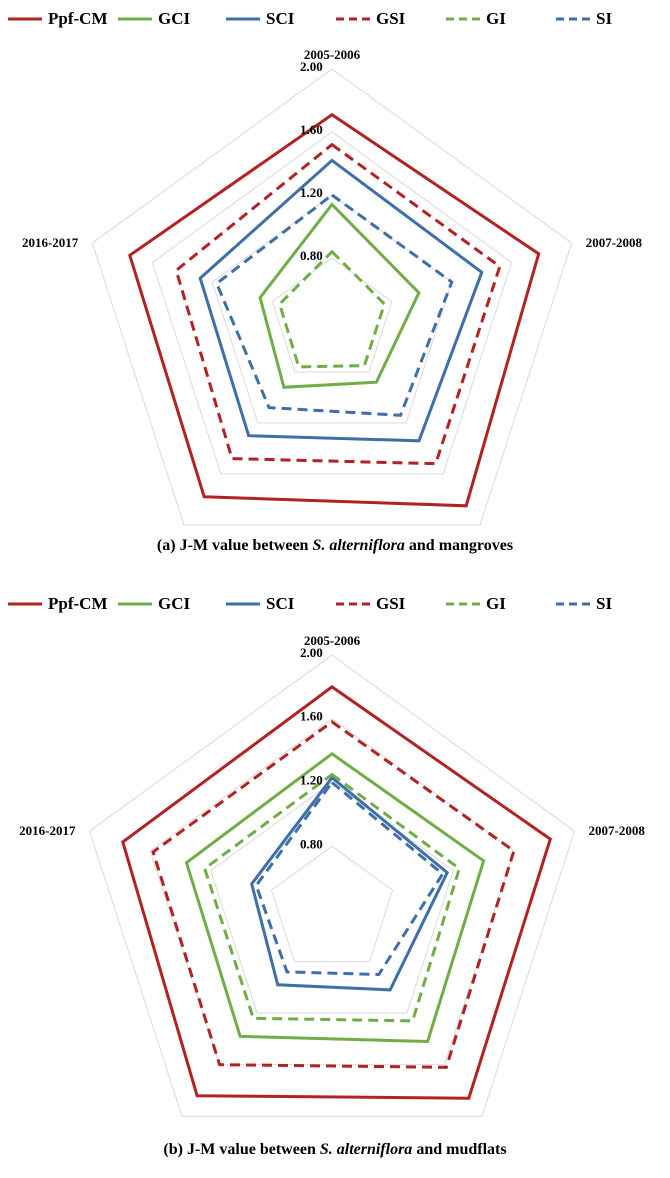  Describe the element at coordinates (280, 603) in the screenshot. I see `legend-b-label-2: SCI` at that location.